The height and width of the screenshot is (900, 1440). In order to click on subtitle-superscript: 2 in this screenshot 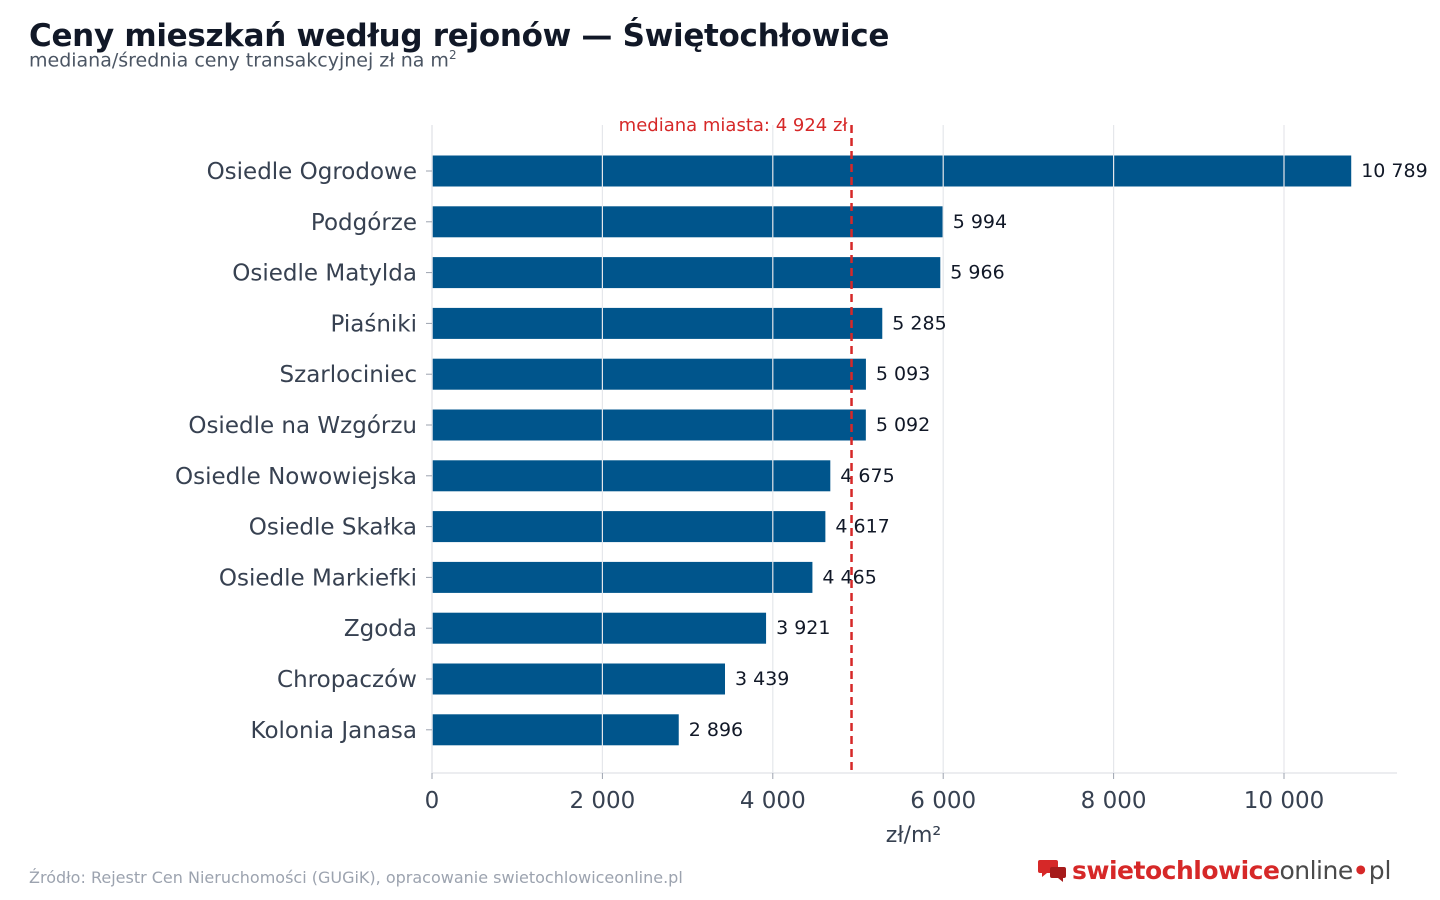, I will do `click(452, 55)`.